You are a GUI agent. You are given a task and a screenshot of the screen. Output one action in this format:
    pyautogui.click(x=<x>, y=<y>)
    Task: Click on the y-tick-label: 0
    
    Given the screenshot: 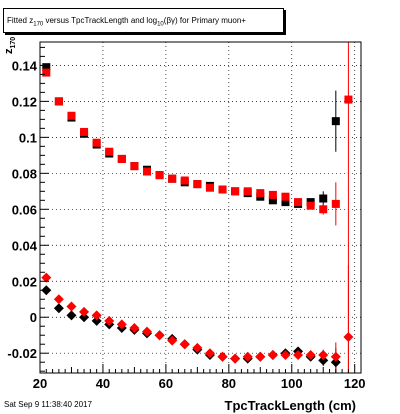 What is the action you would take?
    pyautogui.click(x=33, y=317)
    